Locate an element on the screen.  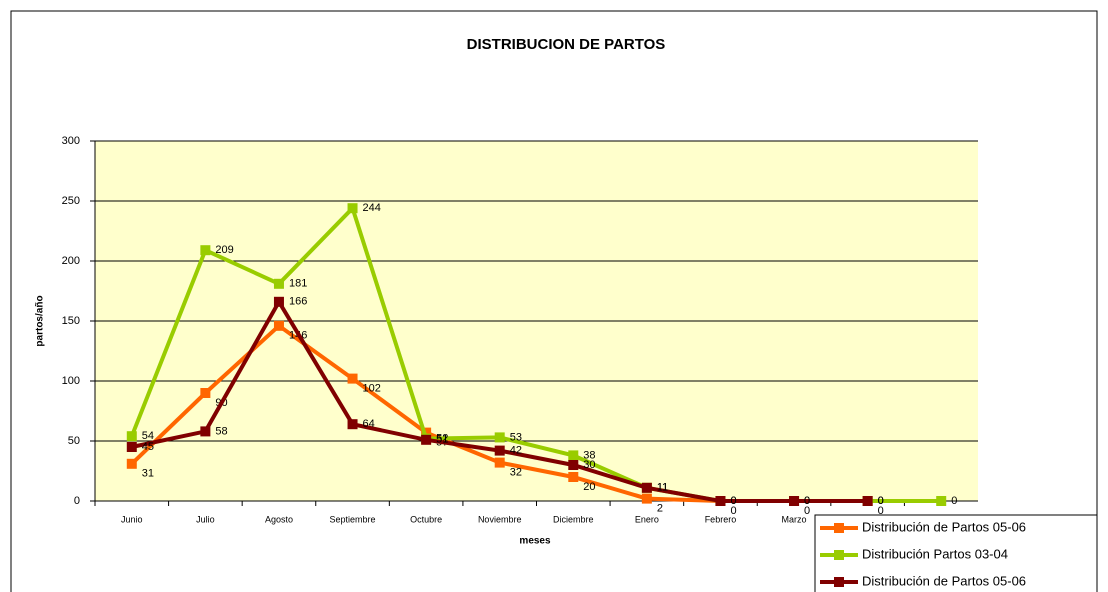
x-tick-label: Junio is located at coordinates (132, 519).